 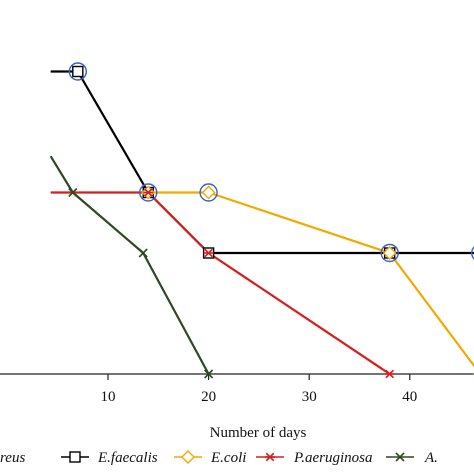 I want to click on legend-item-e-faecalis: E.faecalis, so click(x=109, y=458).